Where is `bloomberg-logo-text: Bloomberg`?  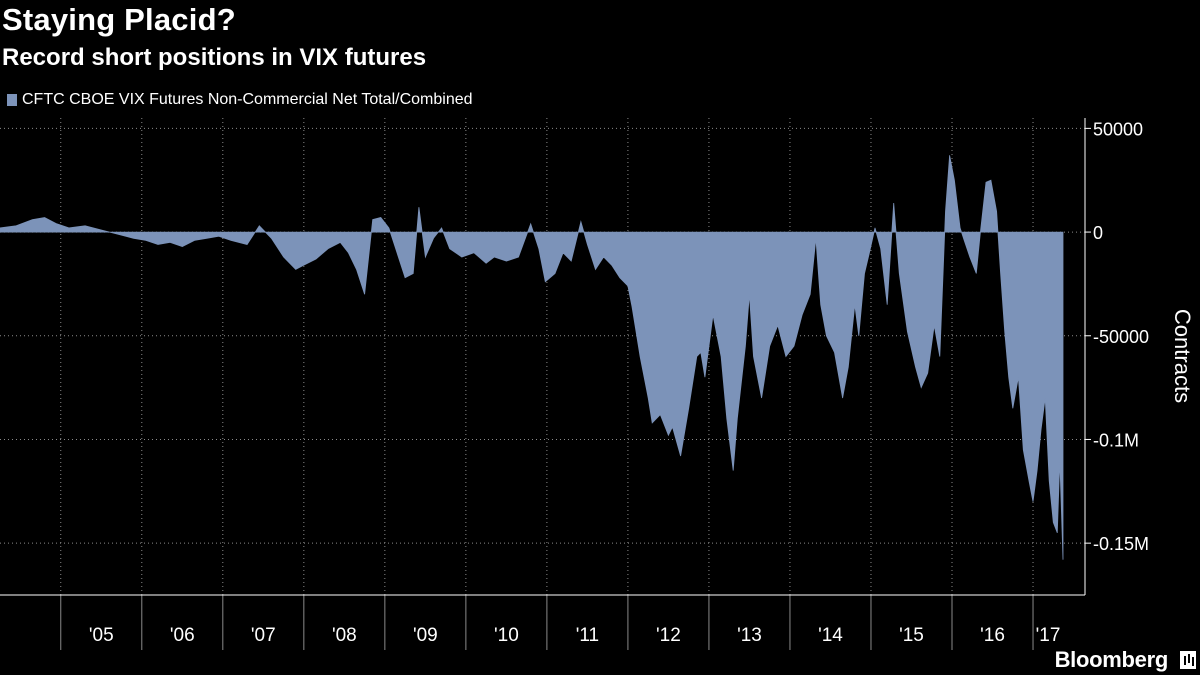 bloomberg-logo-text: Bloomberg is located at coordinates (1111, 659).